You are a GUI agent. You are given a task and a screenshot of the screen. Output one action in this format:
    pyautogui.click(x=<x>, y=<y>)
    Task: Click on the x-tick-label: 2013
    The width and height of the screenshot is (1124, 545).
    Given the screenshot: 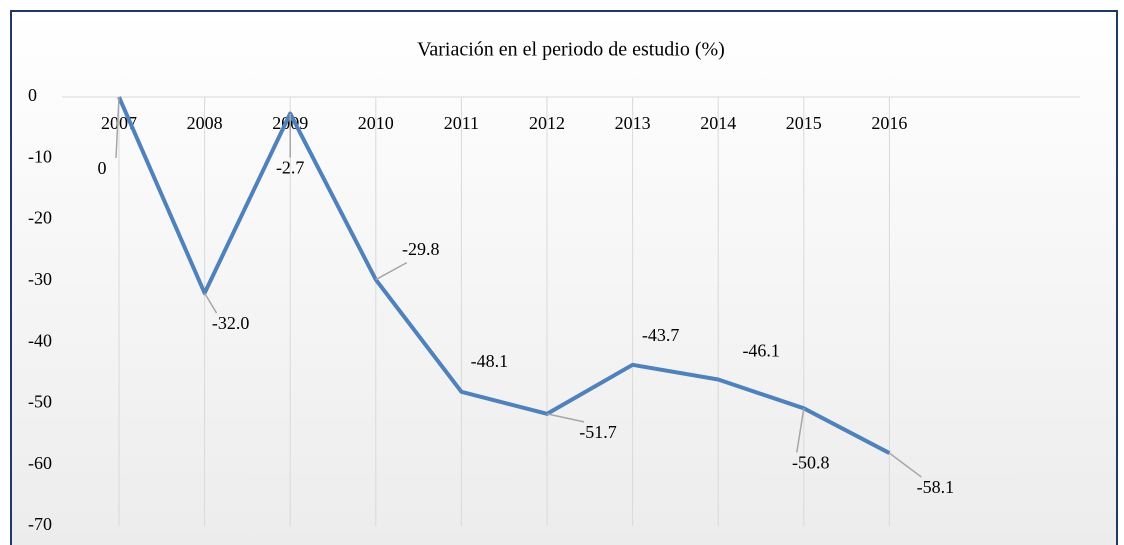 What is the action you would take?
    pyautogui.click(x=633, y=123)
    